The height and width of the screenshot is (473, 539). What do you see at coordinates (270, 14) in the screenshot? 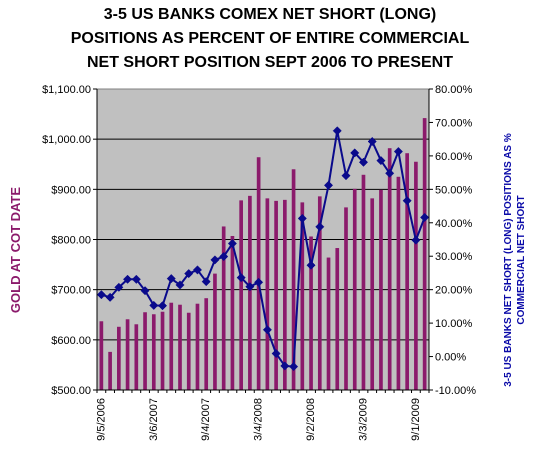
I see `chart-title-line-1: 3-5 US BANKS COMEX NET SHORT (LONG)` at bounding box center [270, 14].